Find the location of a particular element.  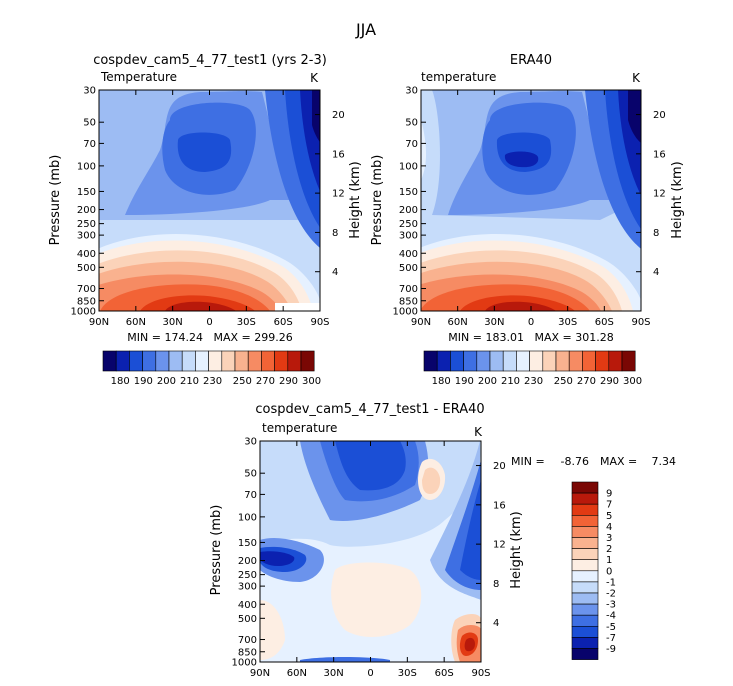

panel-1-minmax: MIN = 174.24 MAX = 299.26 is located at coordinates (209, 337).